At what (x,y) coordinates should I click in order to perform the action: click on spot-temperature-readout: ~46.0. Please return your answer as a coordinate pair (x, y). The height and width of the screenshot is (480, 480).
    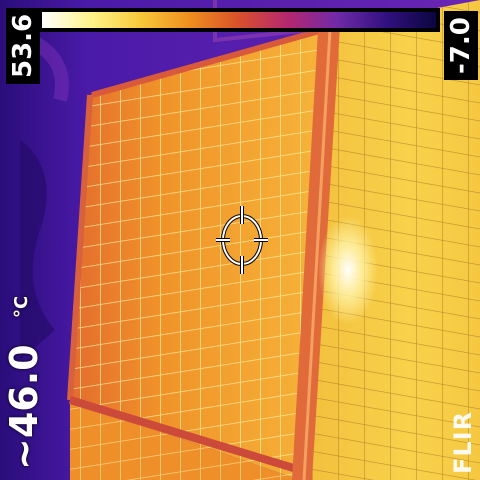
    Looking at the image, I should click on (24, 407).